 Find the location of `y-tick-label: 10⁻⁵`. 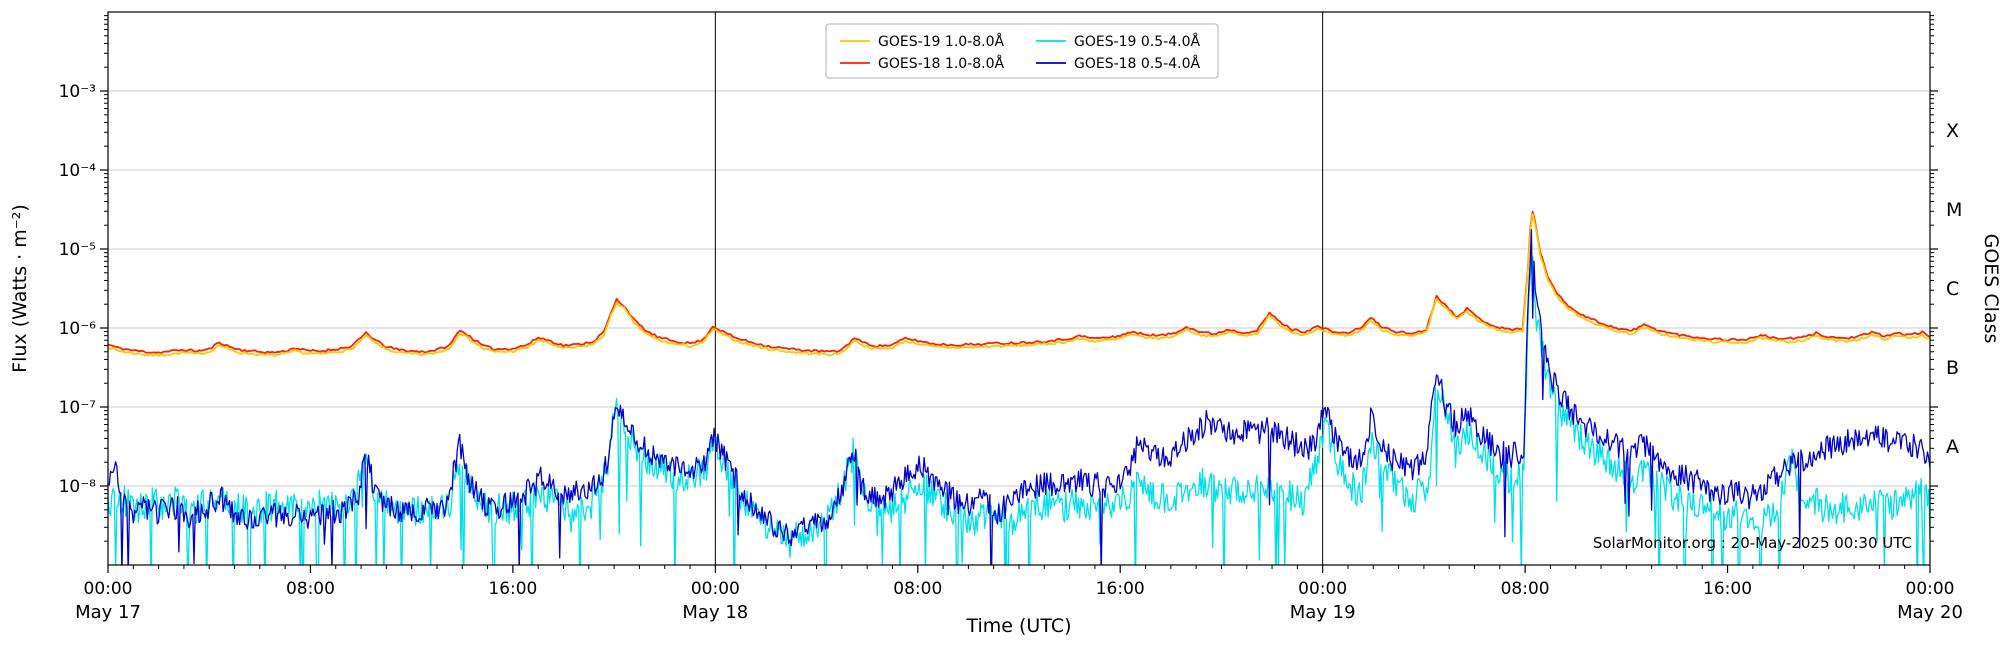

y-tick-label: 10⁻⁵ is located at coordinates (77, 250).